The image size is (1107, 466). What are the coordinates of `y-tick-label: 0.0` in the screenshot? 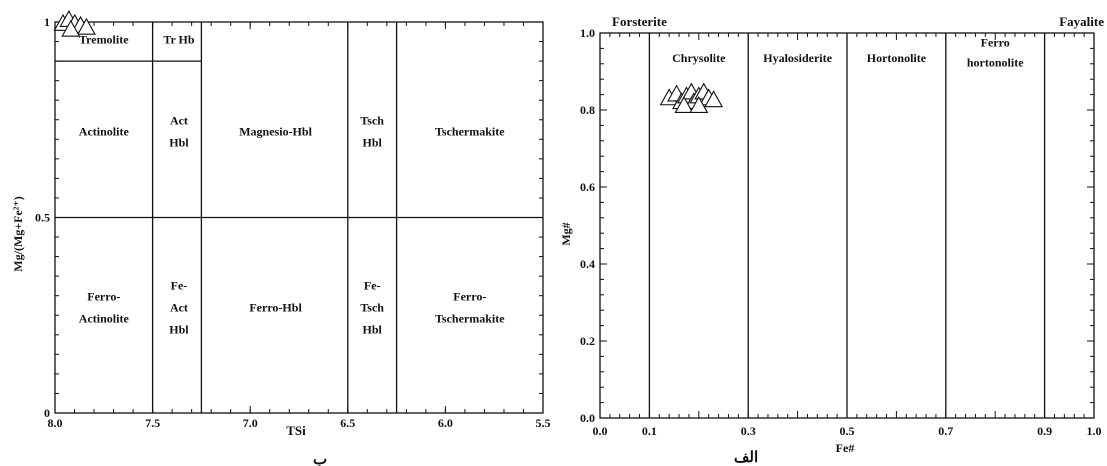 It's located at (587, 418).